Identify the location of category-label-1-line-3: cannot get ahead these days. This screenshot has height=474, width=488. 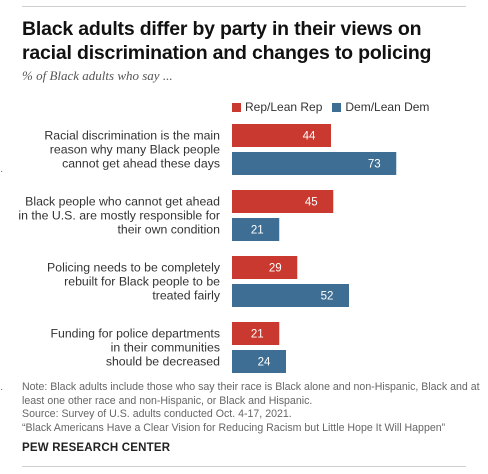
(141, 164).